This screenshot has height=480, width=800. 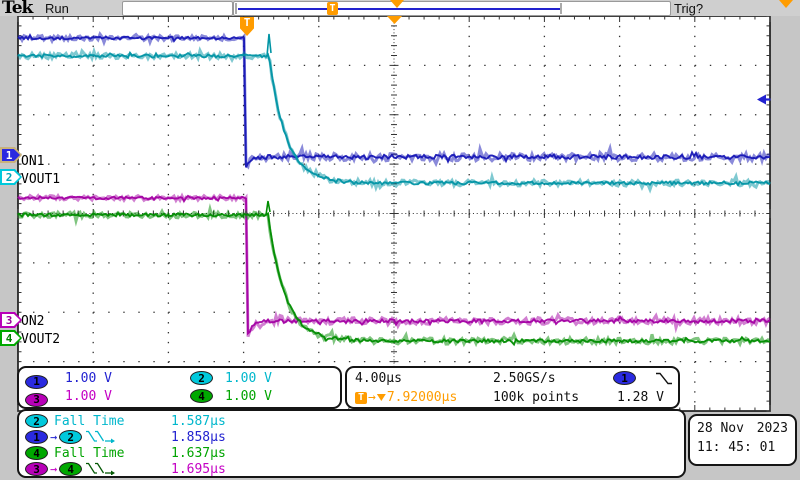 What do you see at coordinates (772, 428) in the screenshot?
I see `year-label: 2023` at bounding box center [772, 428].